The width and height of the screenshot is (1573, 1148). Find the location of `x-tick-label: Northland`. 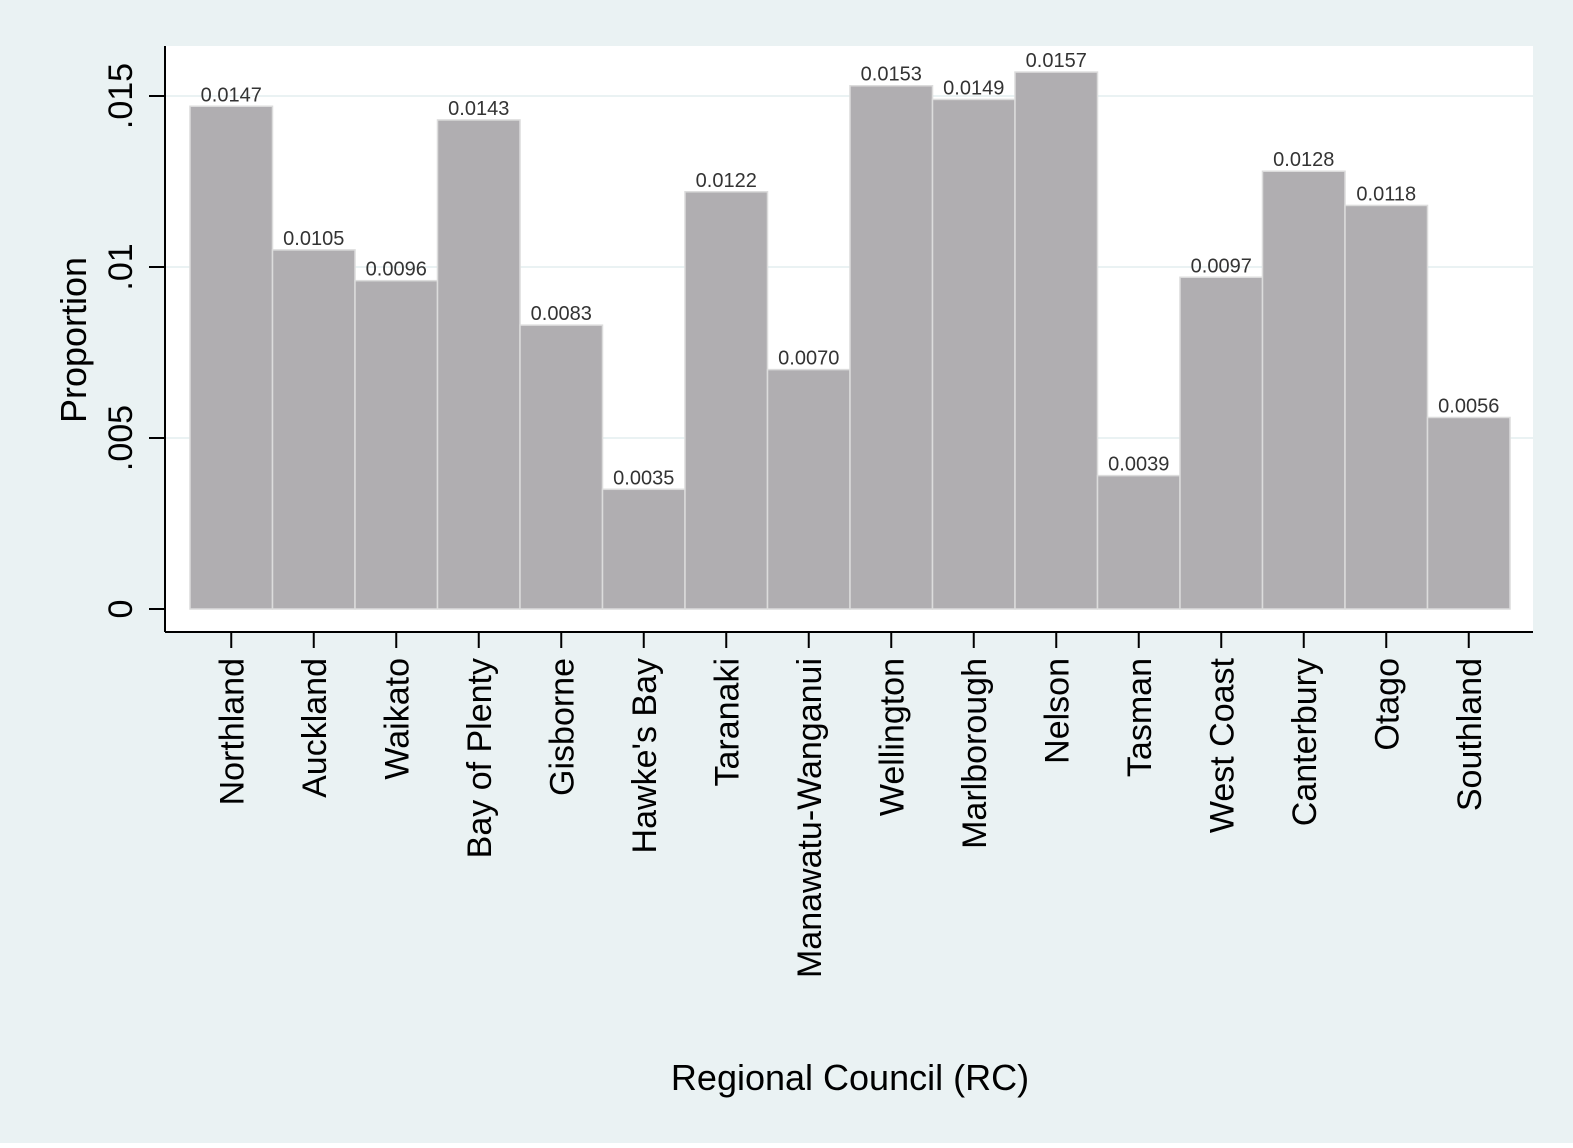

x-tick-label: Northland is located at coordinates (232, 731).